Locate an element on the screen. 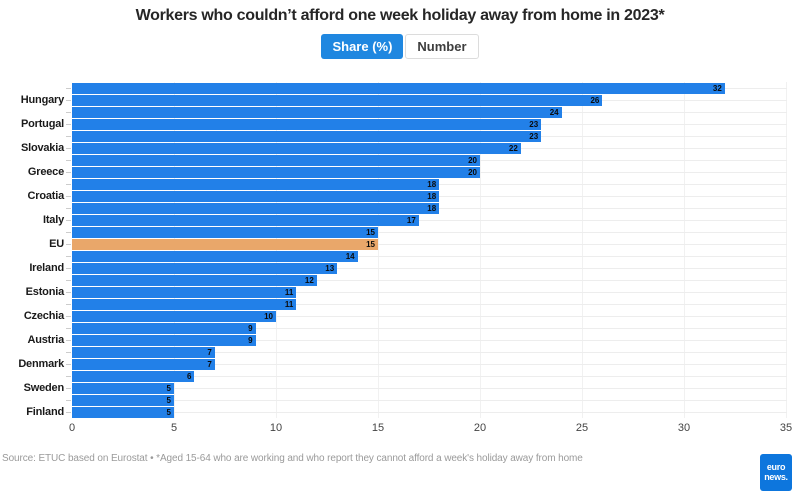 This screenshot has width=800, height=500. bar-row: Sweden 5 is located at coordinates (400, 388).